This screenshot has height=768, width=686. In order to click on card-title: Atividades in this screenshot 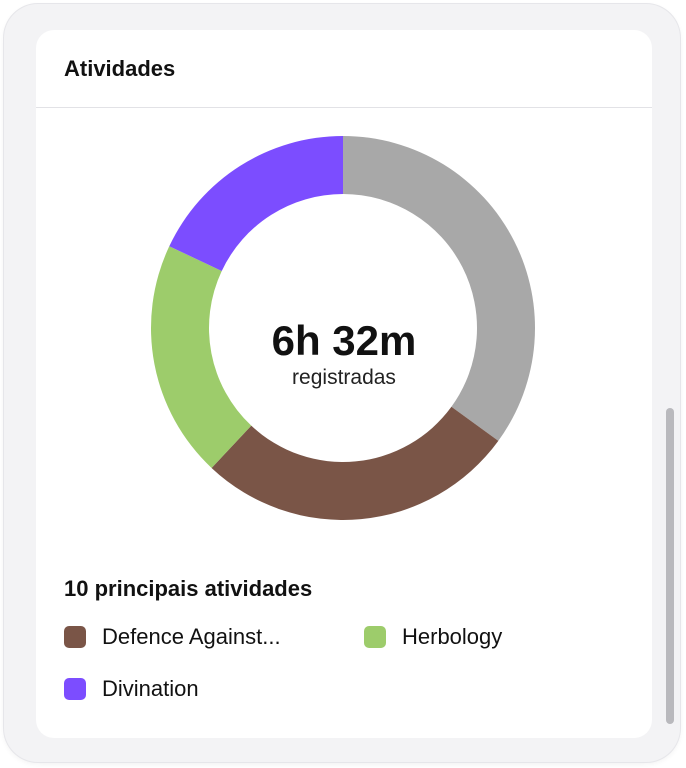, I will do `click(120, 68)`.